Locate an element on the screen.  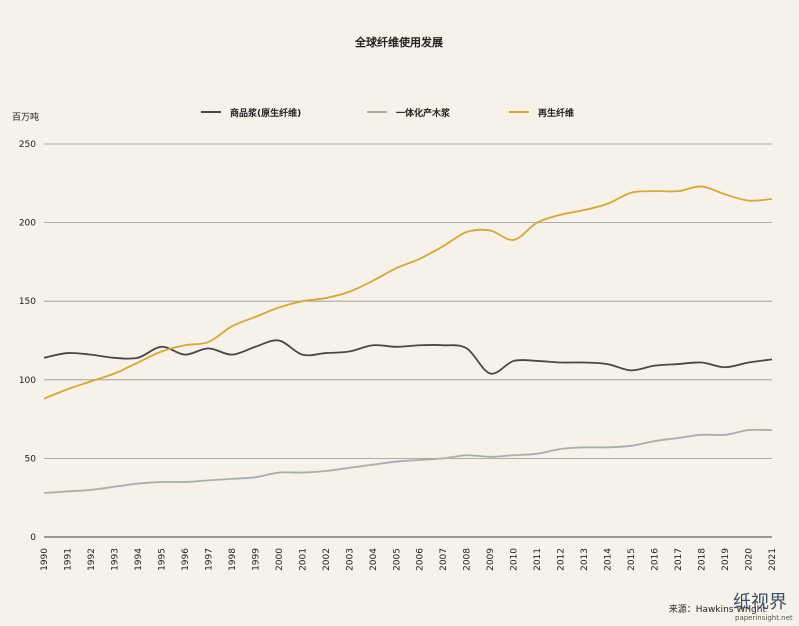
x-tick-label: 1991 is located at coordinates (68, 559).